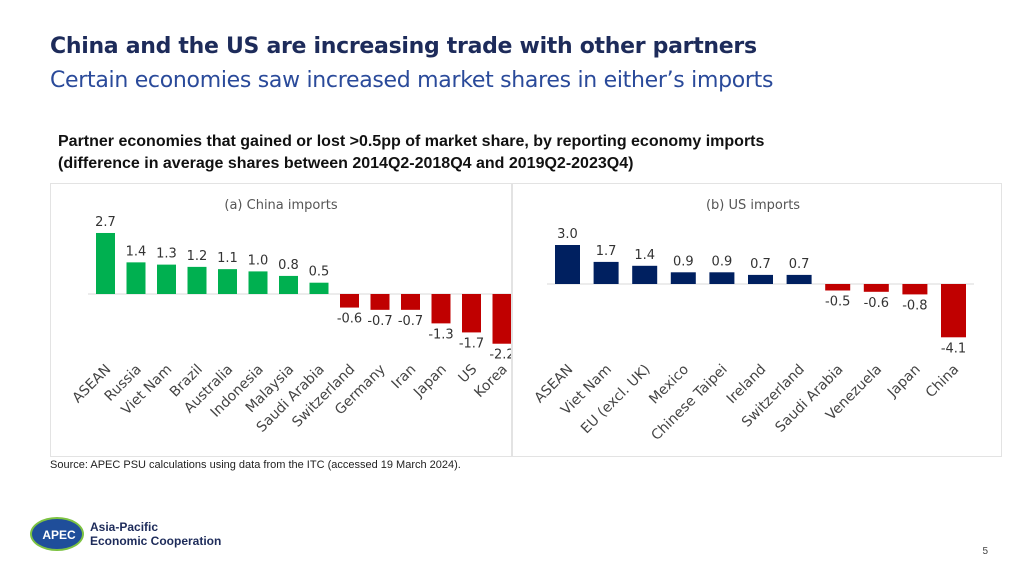 Image resolution: width=1024 pixels, height=576 pixels. What do you see at coordinates (467, 373) in the screenshot?
I see `china-category-label-us: US` at bounding box center [467, 373].